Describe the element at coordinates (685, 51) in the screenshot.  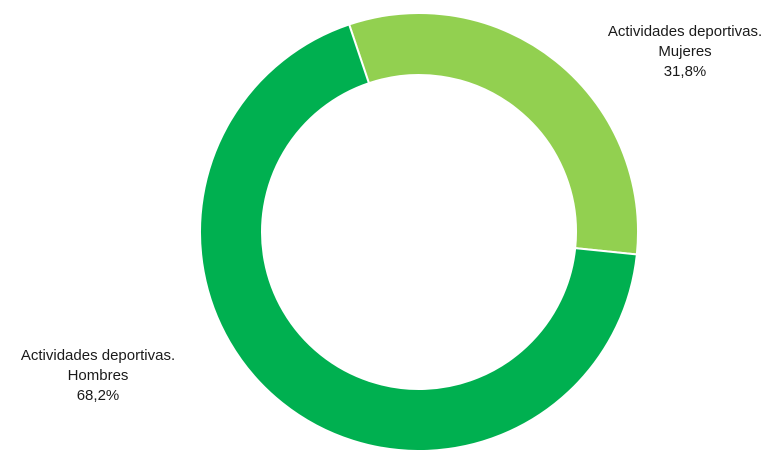
I see `data-label-mujeres-line2: Mujeres` at that location.